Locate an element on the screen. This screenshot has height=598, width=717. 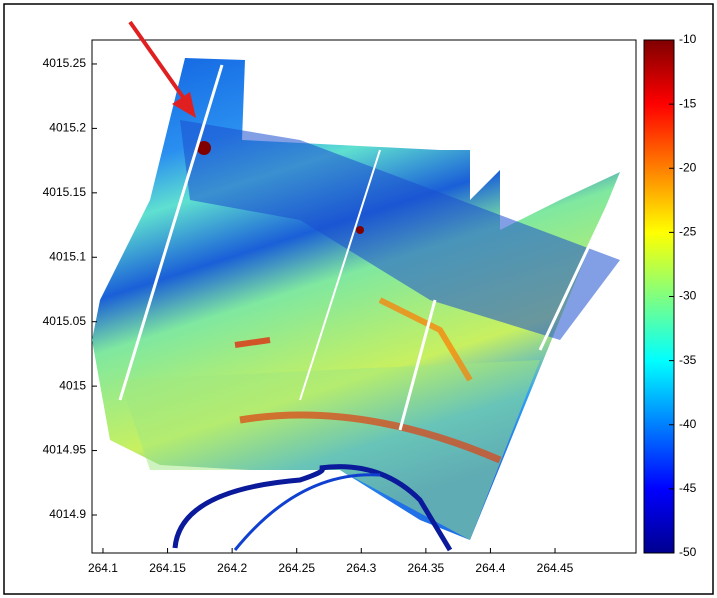
colorbar-tick-label: -40 is located at coordinates (688, 424).